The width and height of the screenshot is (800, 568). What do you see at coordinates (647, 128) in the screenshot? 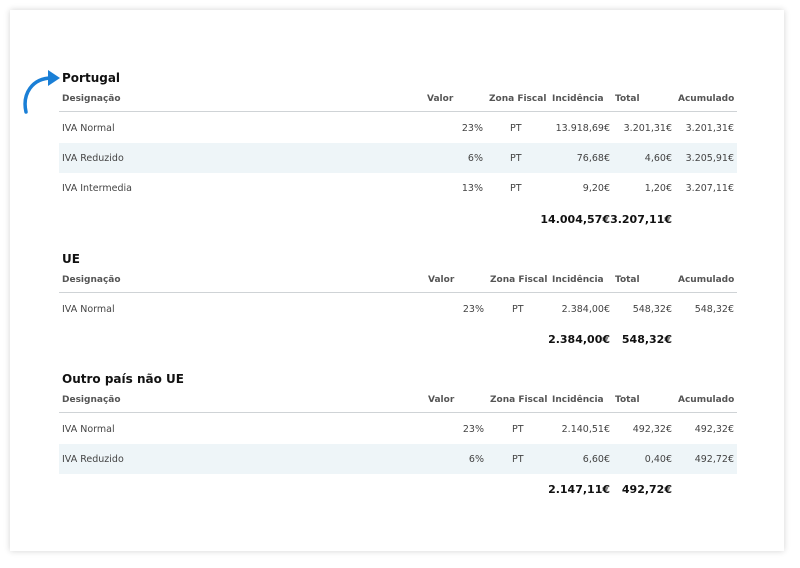
I see `cell-total: 3.201,31€` at bounding box center [647, 128].